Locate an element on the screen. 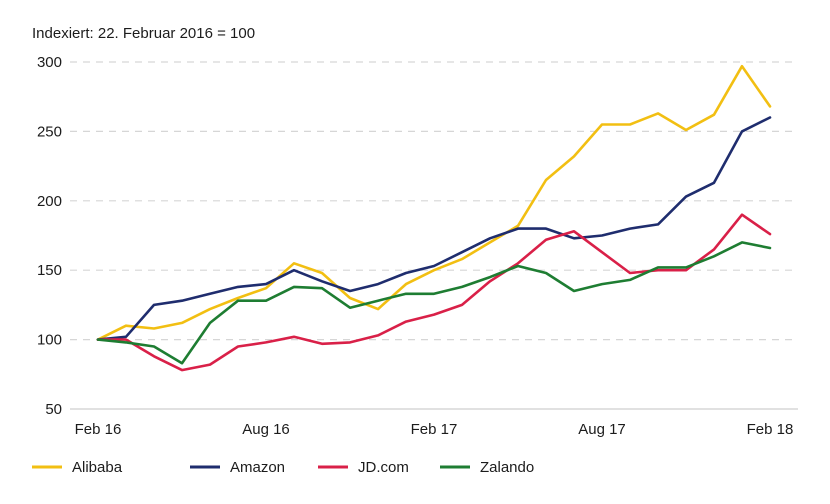 This screenshot has height=504, width=830. legend: Alibaba Amazon JD.com Zalando is located at coordinates (283, 467).